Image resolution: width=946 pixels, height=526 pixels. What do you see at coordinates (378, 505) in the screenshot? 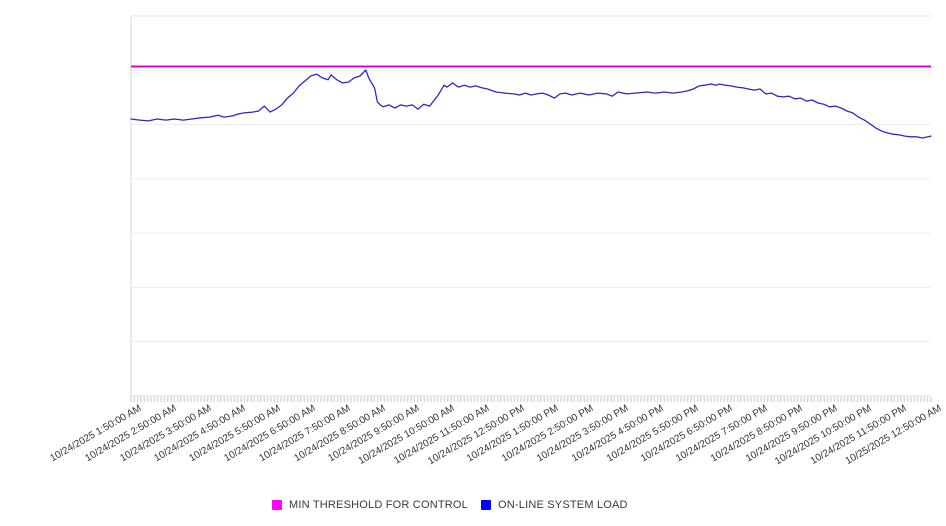
I see `legend-label: MIN THRESHOLD FOR CONTROL` at bounding box center [378, 505].